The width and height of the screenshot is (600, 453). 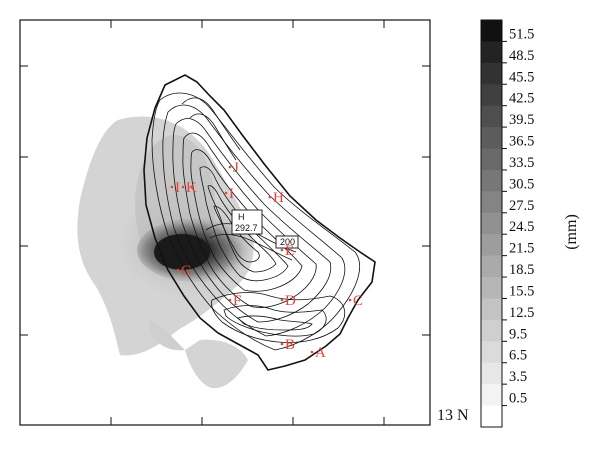 What do you see at coordinates (290, 345) in the screenshot?
I see `station-label-b: B` at bounding box center [290, 345].